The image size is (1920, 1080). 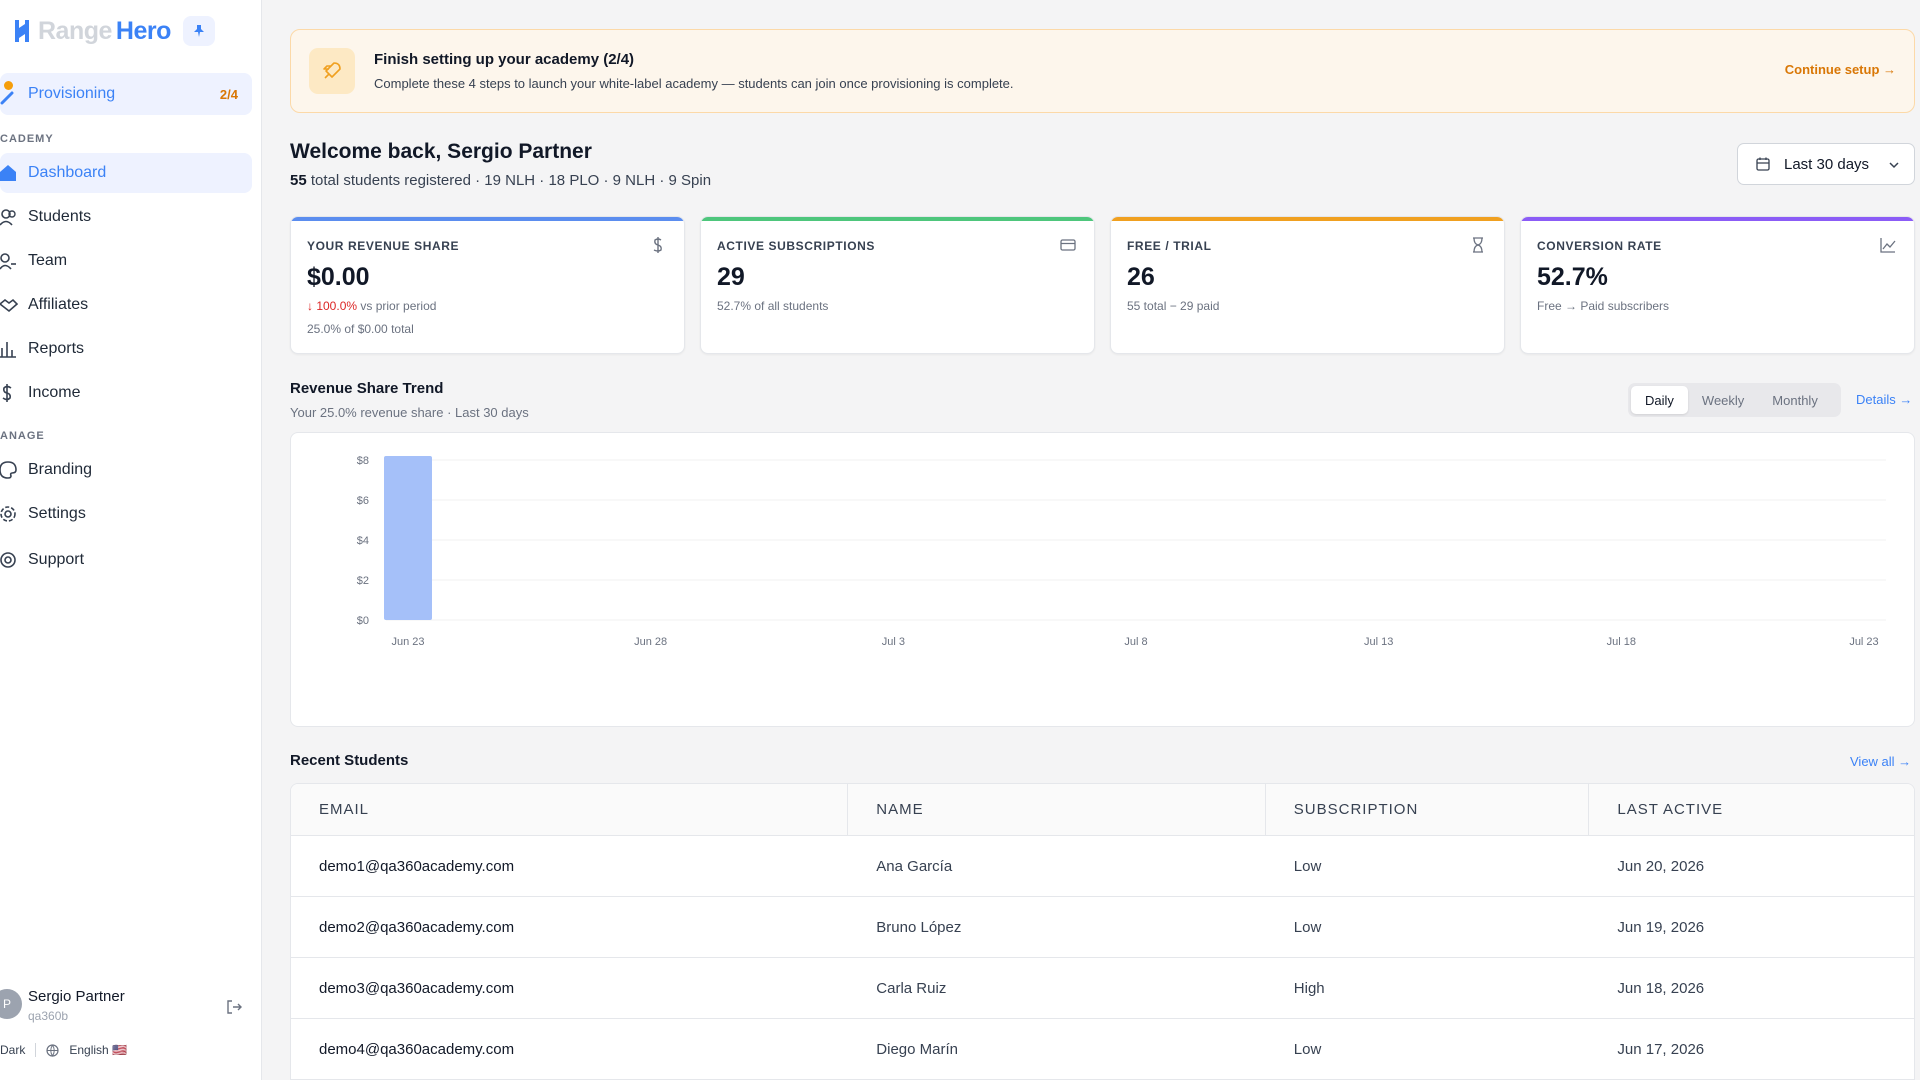 I want to click on date-range-value: Last 30 days, so click(x=1827, y=164).